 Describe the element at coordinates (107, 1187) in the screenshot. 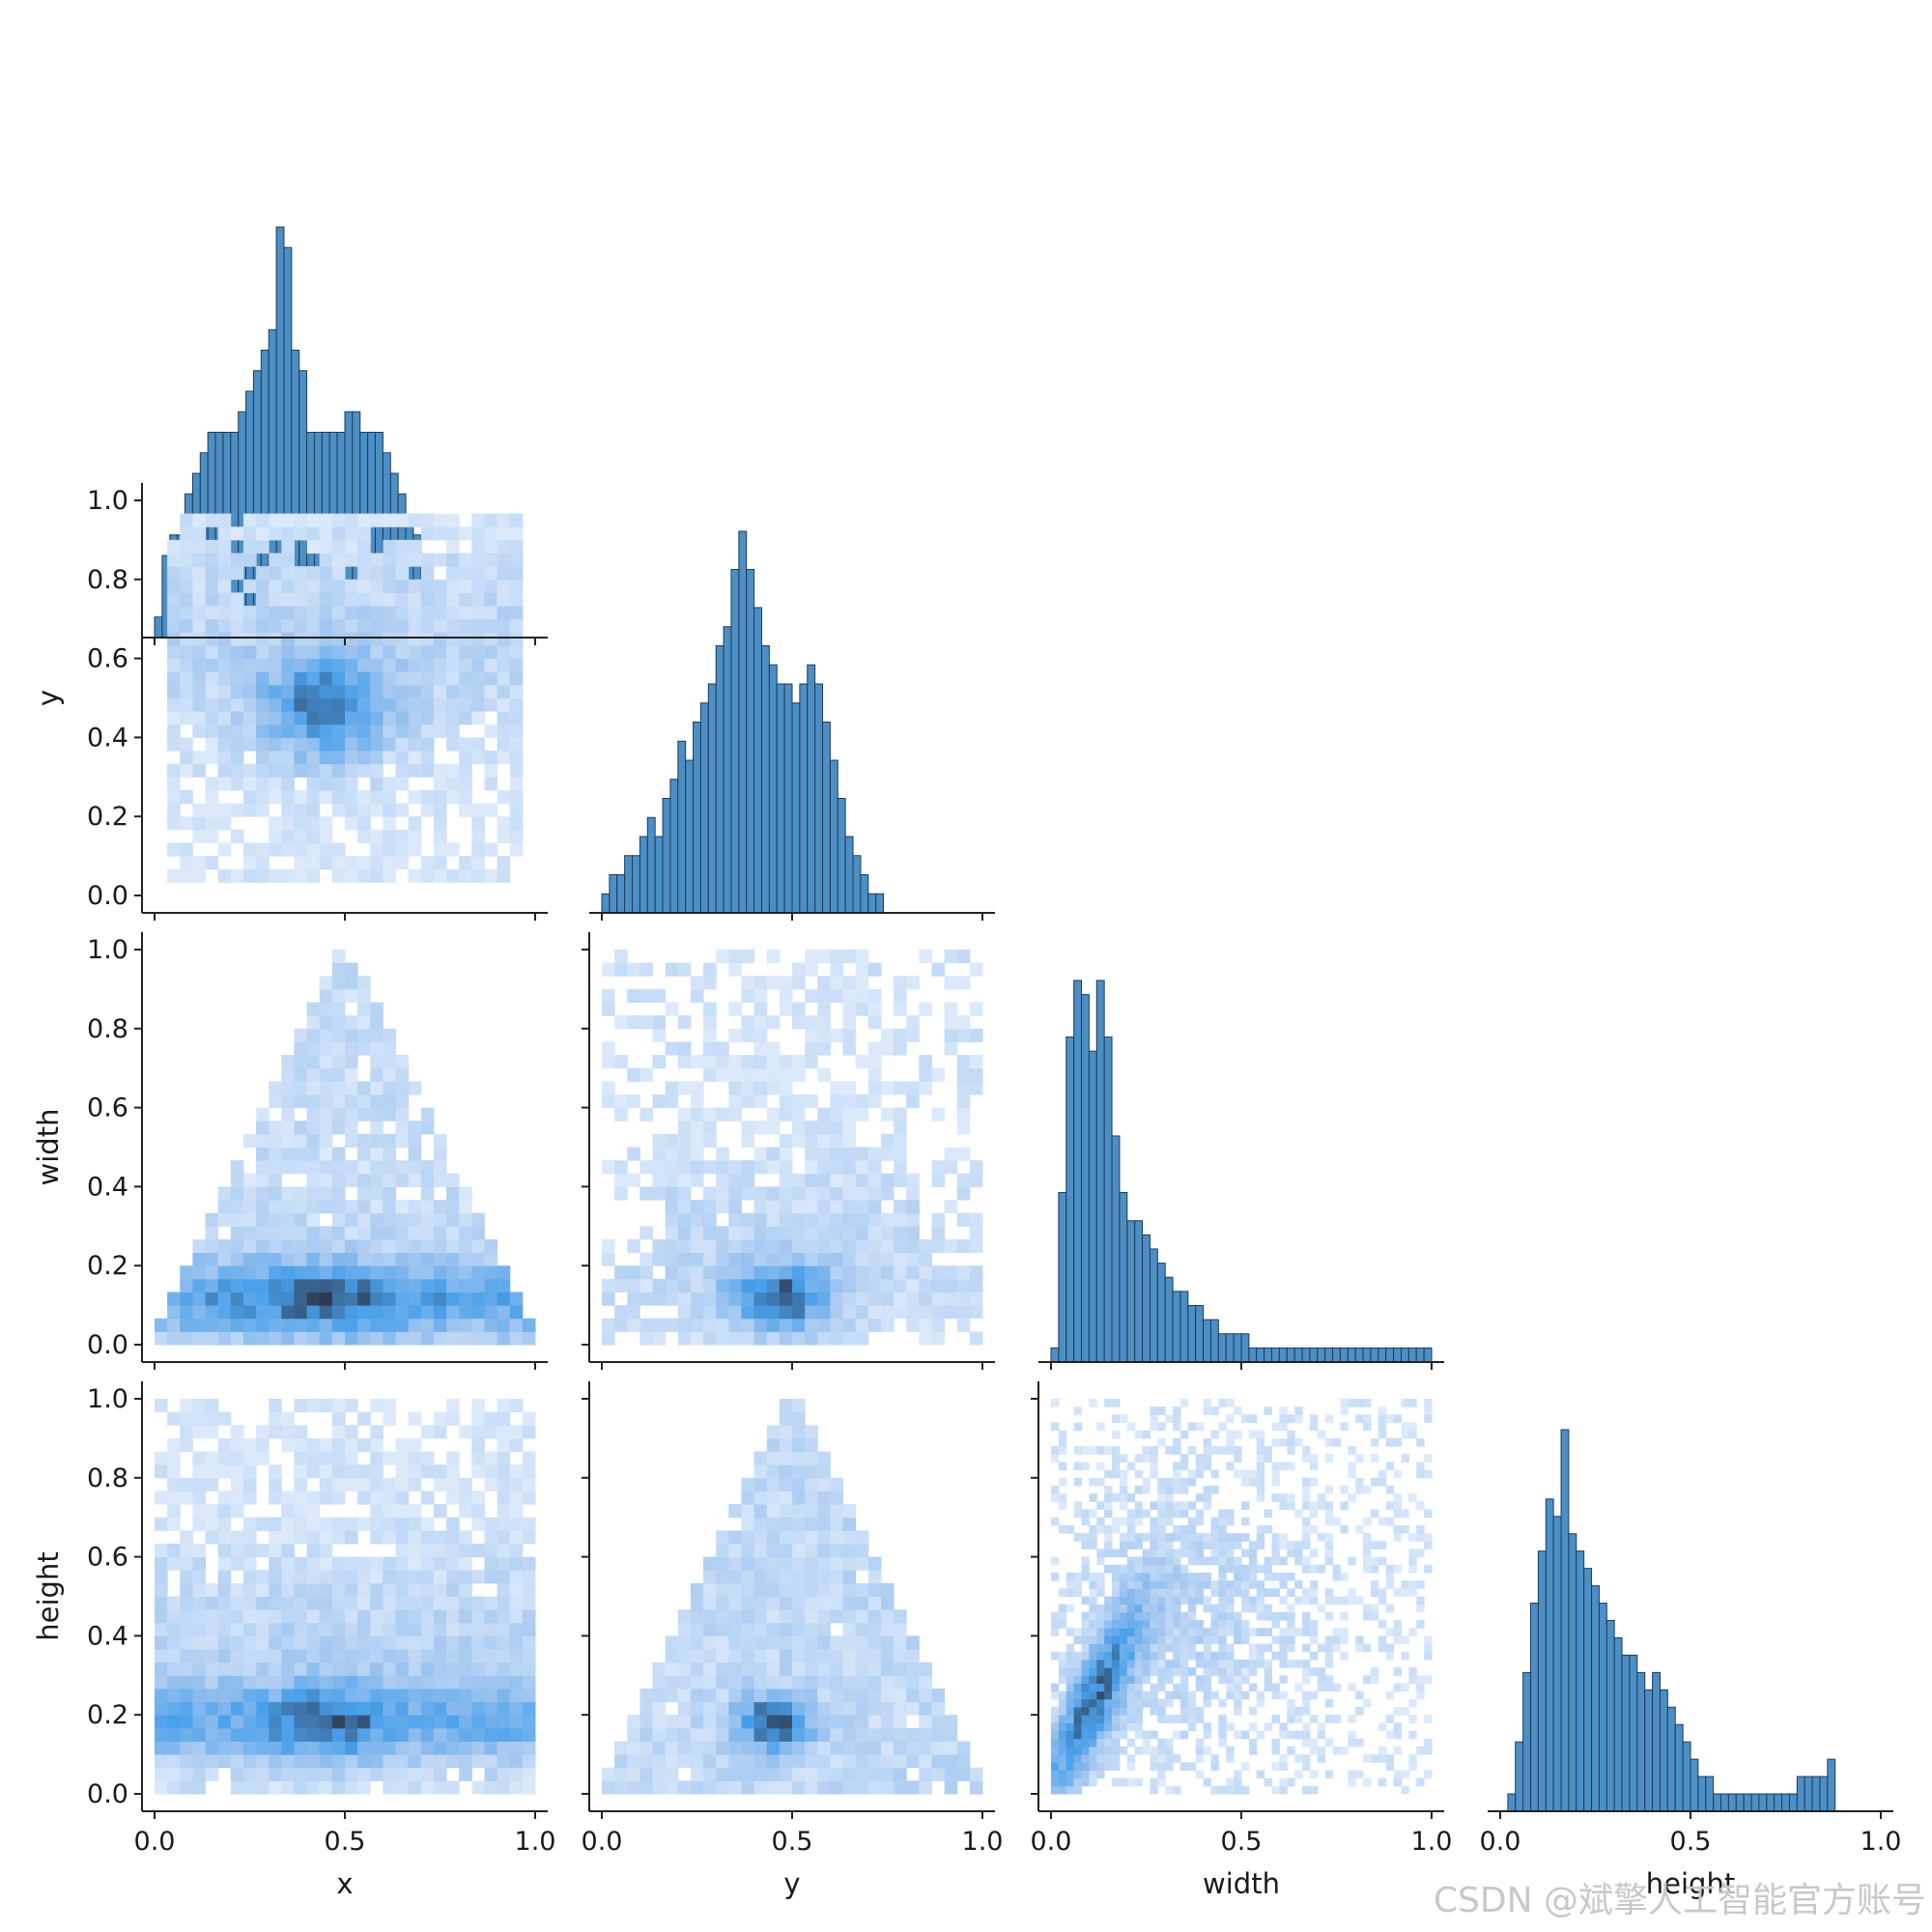

I see `y-tick-label: 0.4` at that location.